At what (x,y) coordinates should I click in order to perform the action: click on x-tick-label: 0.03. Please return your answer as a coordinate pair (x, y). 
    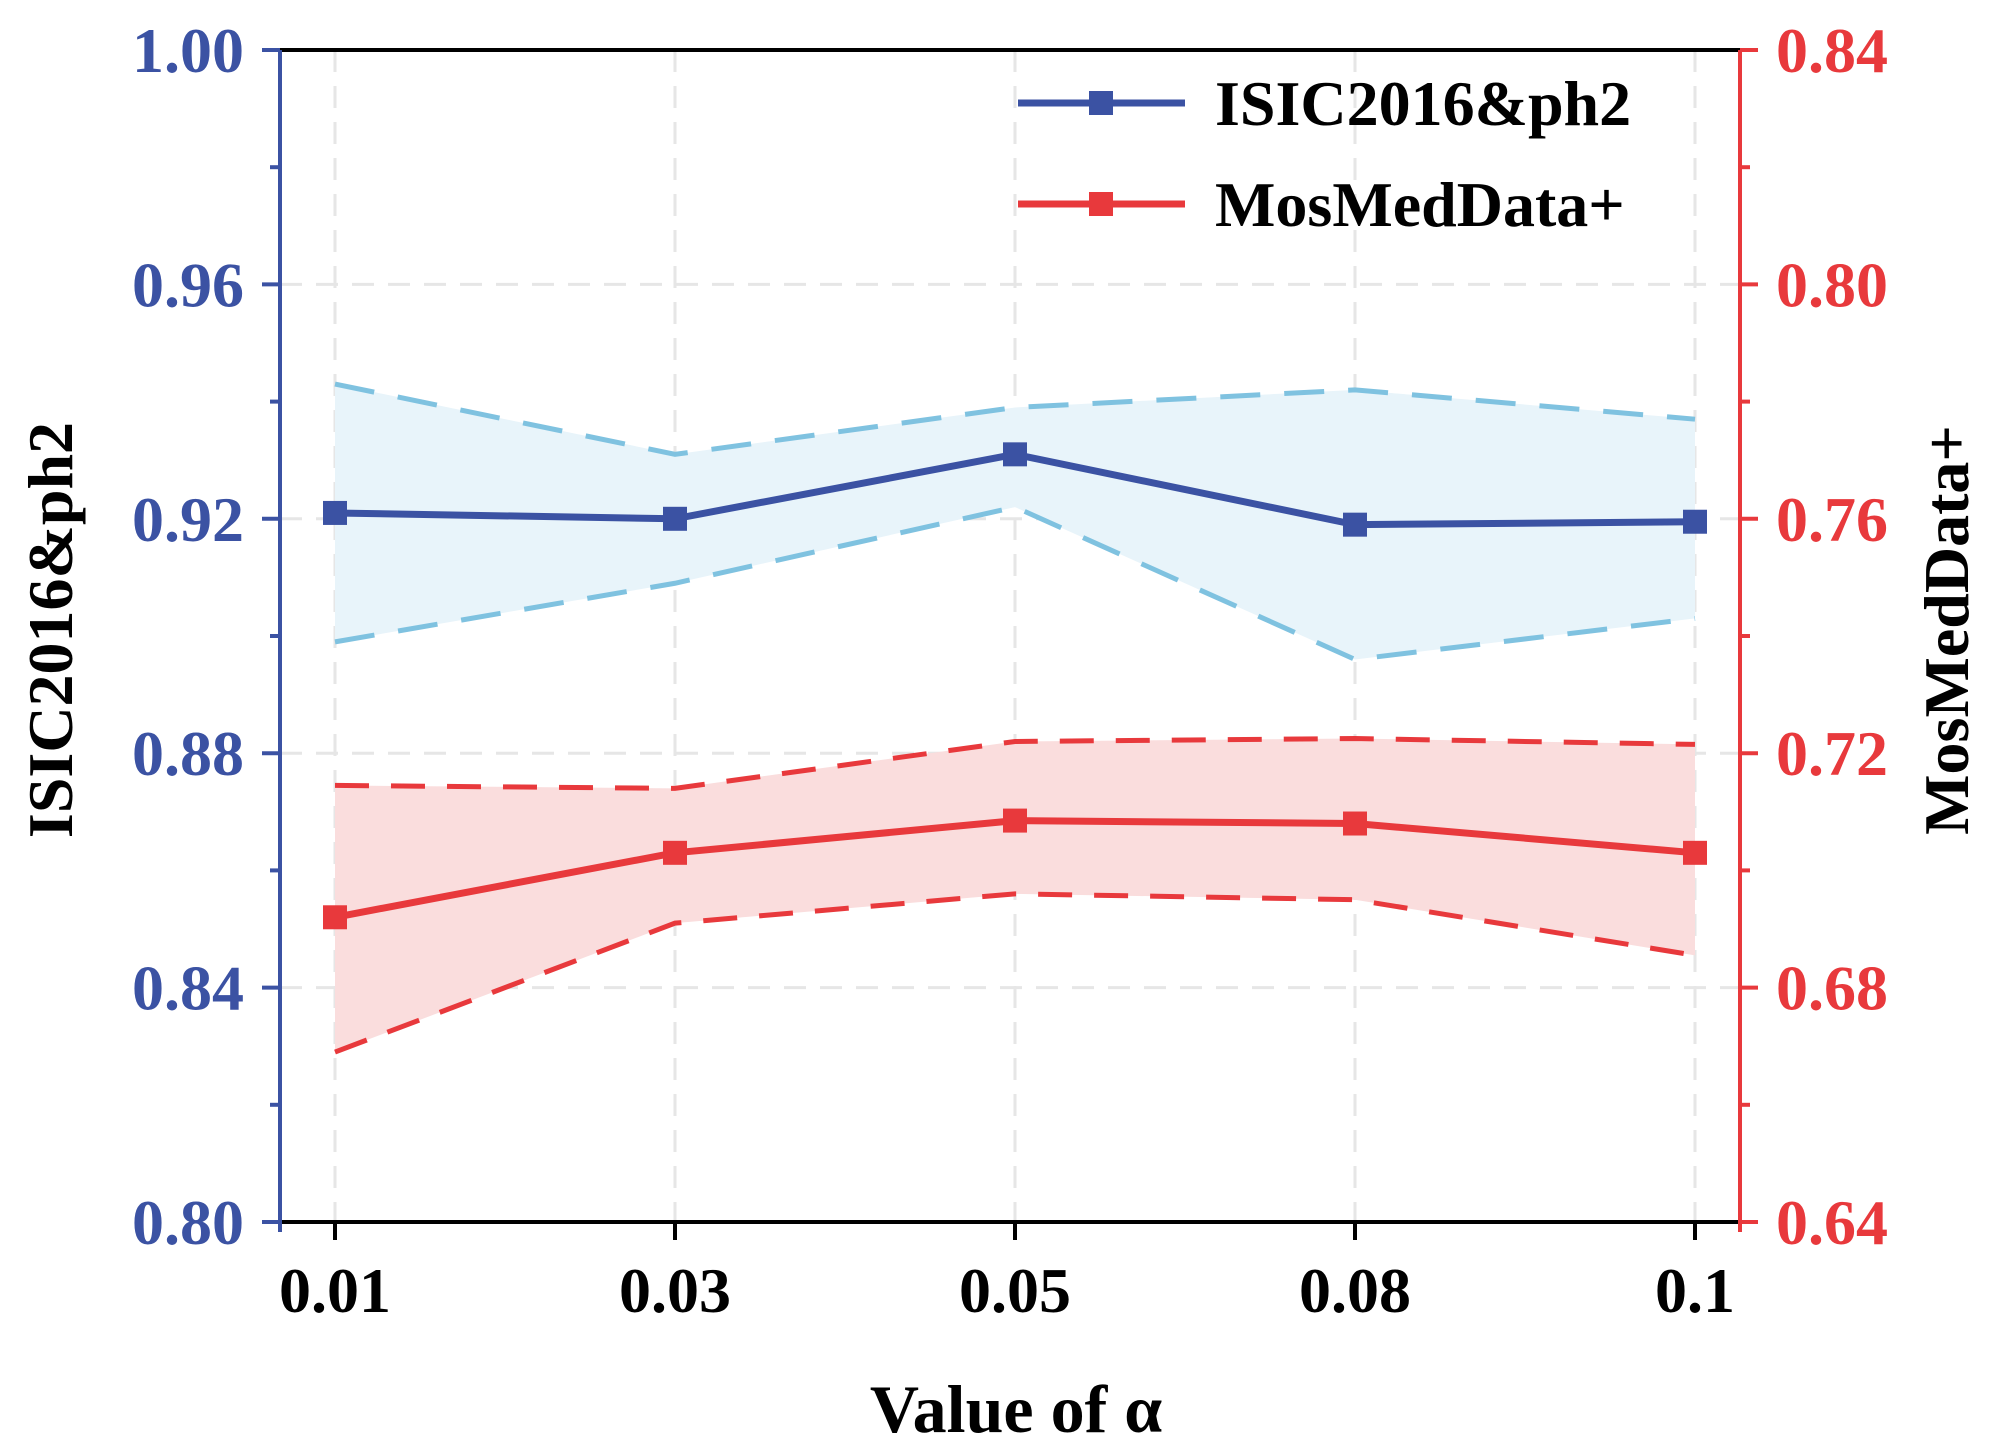
    Looking at the image, I should click on (675, 1290).